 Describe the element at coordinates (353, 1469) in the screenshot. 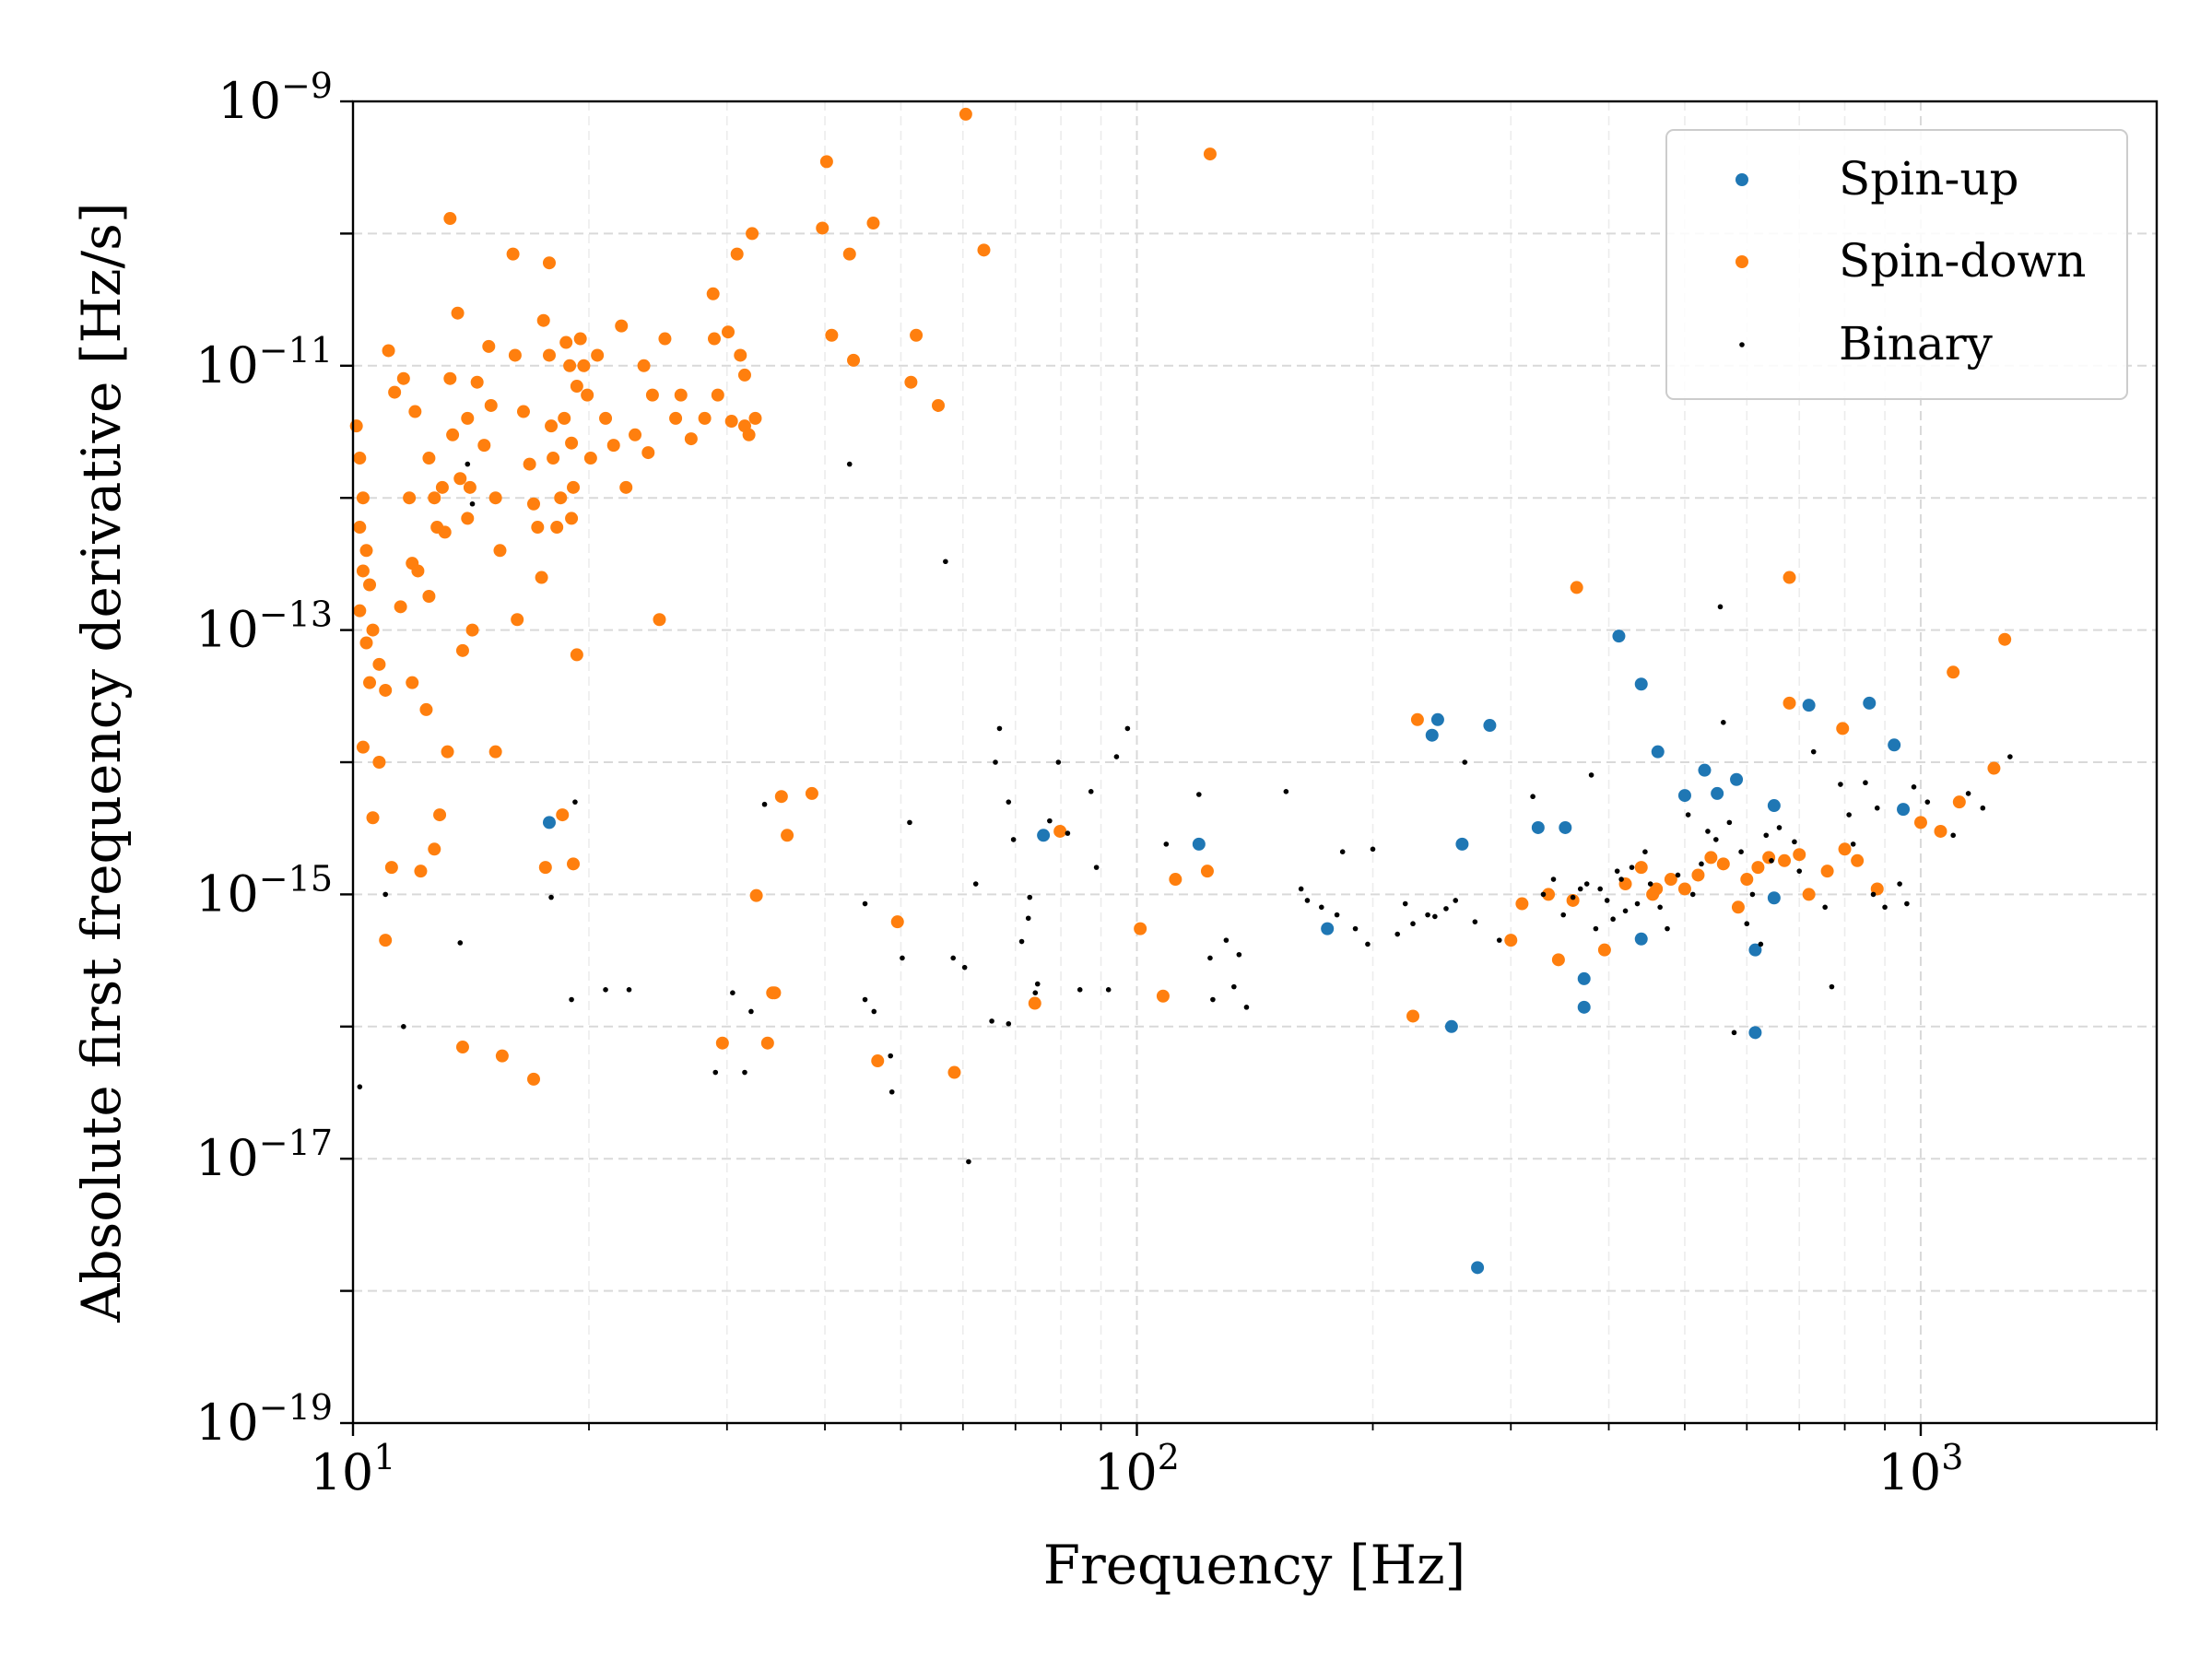

I see `x-tick-label: 101` at that location.